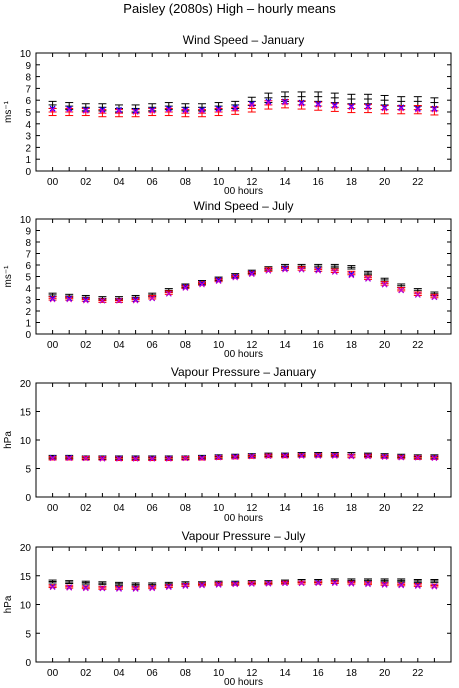 This screenshot has height=688, width=459. What do you see at coordinates (352, 182) in the screenshot?
I see `x-tick-label: 18` at bounding box center [352, 182].